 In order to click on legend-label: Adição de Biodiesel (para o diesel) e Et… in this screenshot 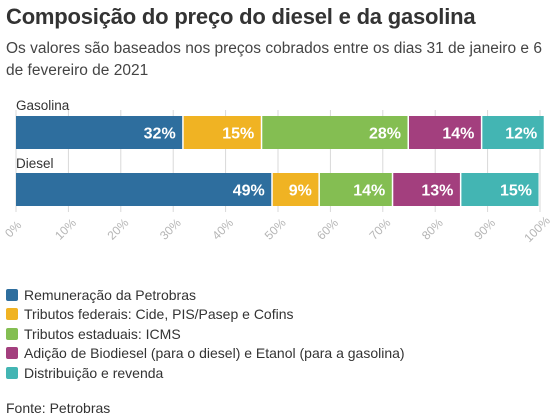, I will do `click(214, 353)`.